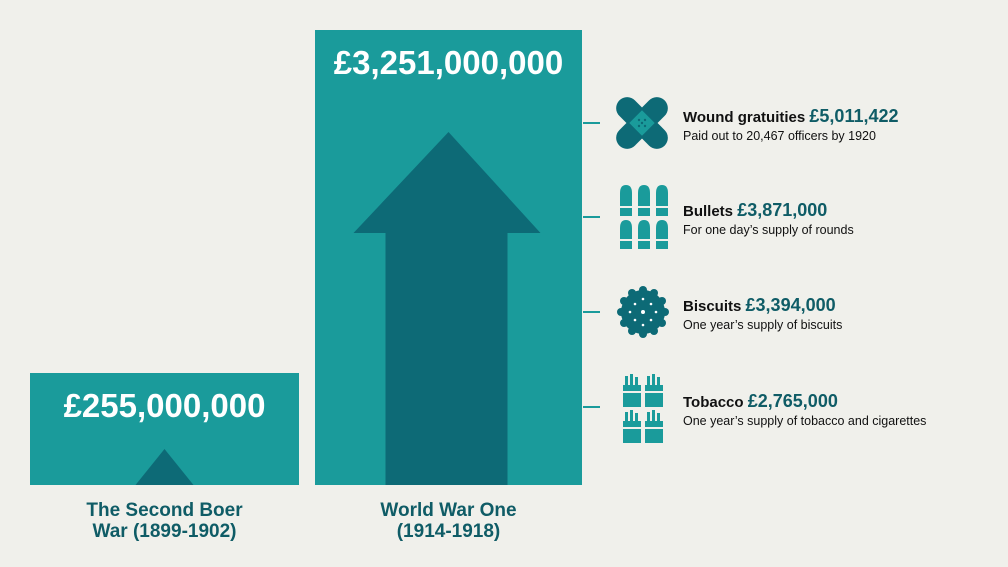 This screenshot has height=567, width=1008. Describe the element at coordinates (708, 211) in the screenshot. I see `item-label: Bullets` at that location.